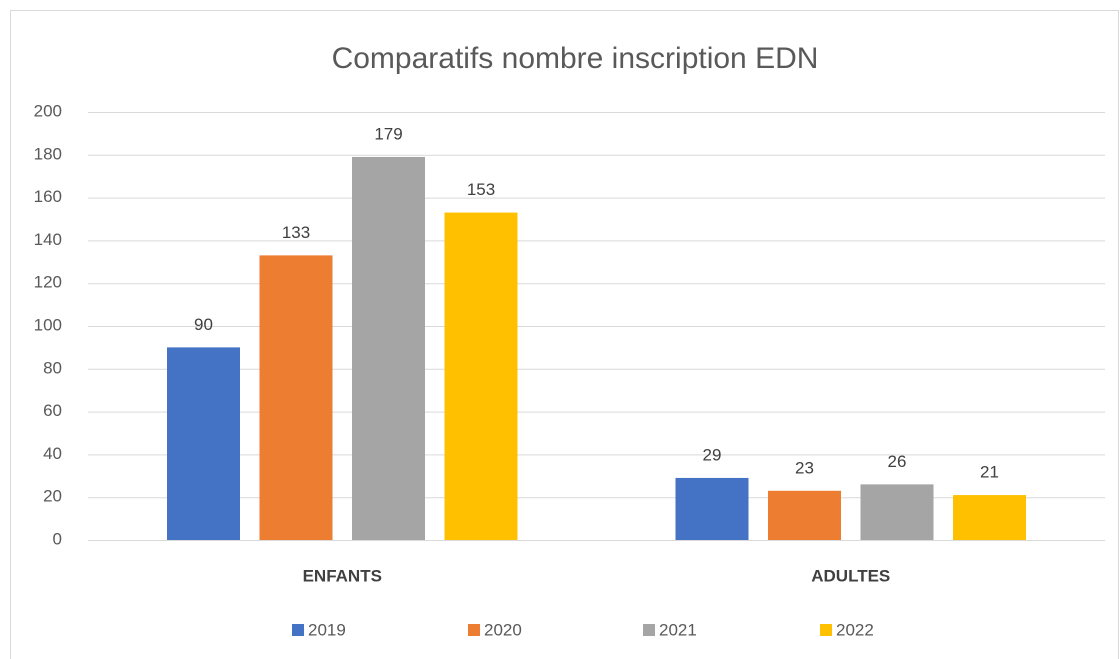 This screenshot has height=659, width=1120. Describe the element at coordinates (327, 629) in the screenshot. I see `legend-label: 2019` at that location.